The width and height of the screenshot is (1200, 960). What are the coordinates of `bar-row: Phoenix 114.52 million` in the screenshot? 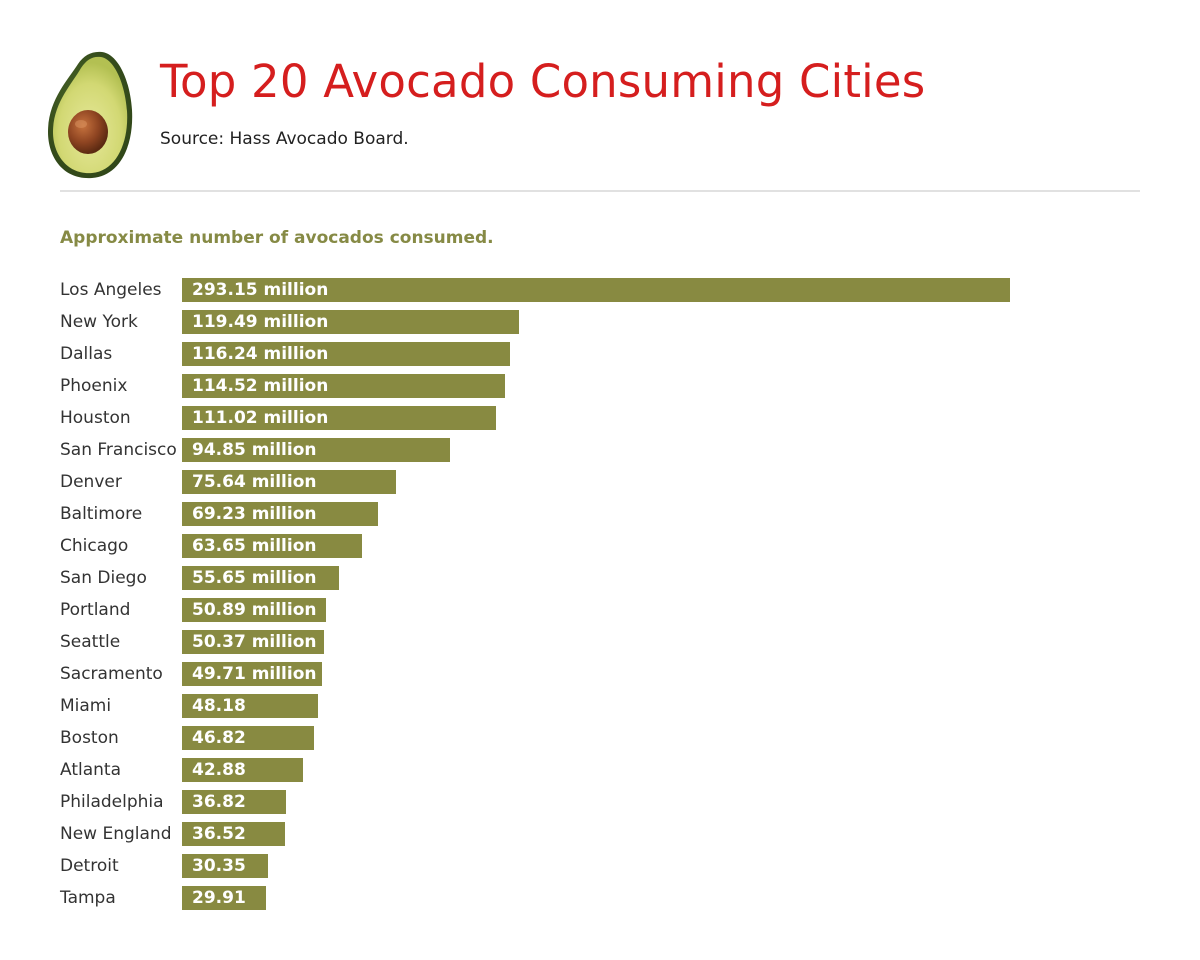 It's located at (600, 388).